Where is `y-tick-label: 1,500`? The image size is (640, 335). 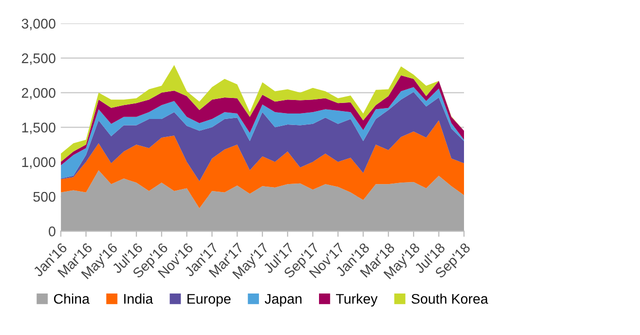 y-tick-label: 1,500 is located at coordinates (39, 128).